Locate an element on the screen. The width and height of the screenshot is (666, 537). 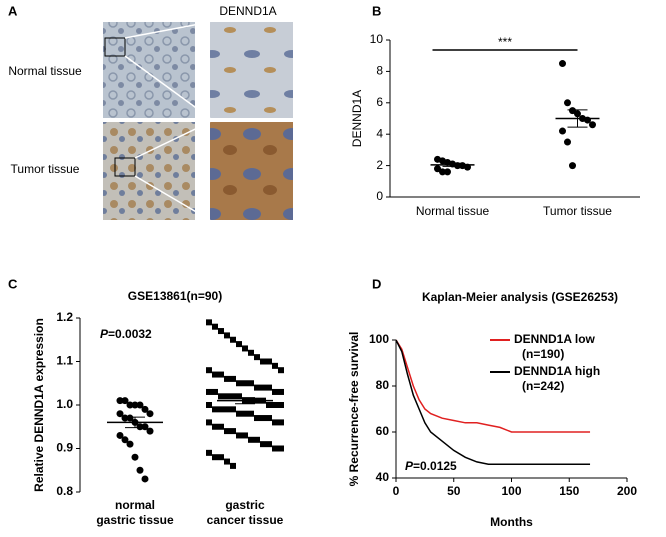
y-tick-label: 6 is located at coordinates (379, 102).